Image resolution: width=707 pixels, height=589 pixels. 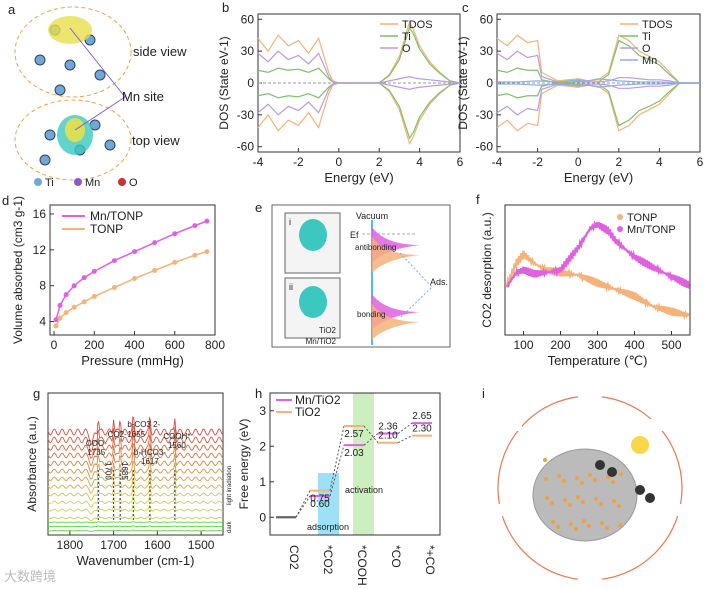 I want to click on x-tick-label: 300, so click(x=597, y=345).